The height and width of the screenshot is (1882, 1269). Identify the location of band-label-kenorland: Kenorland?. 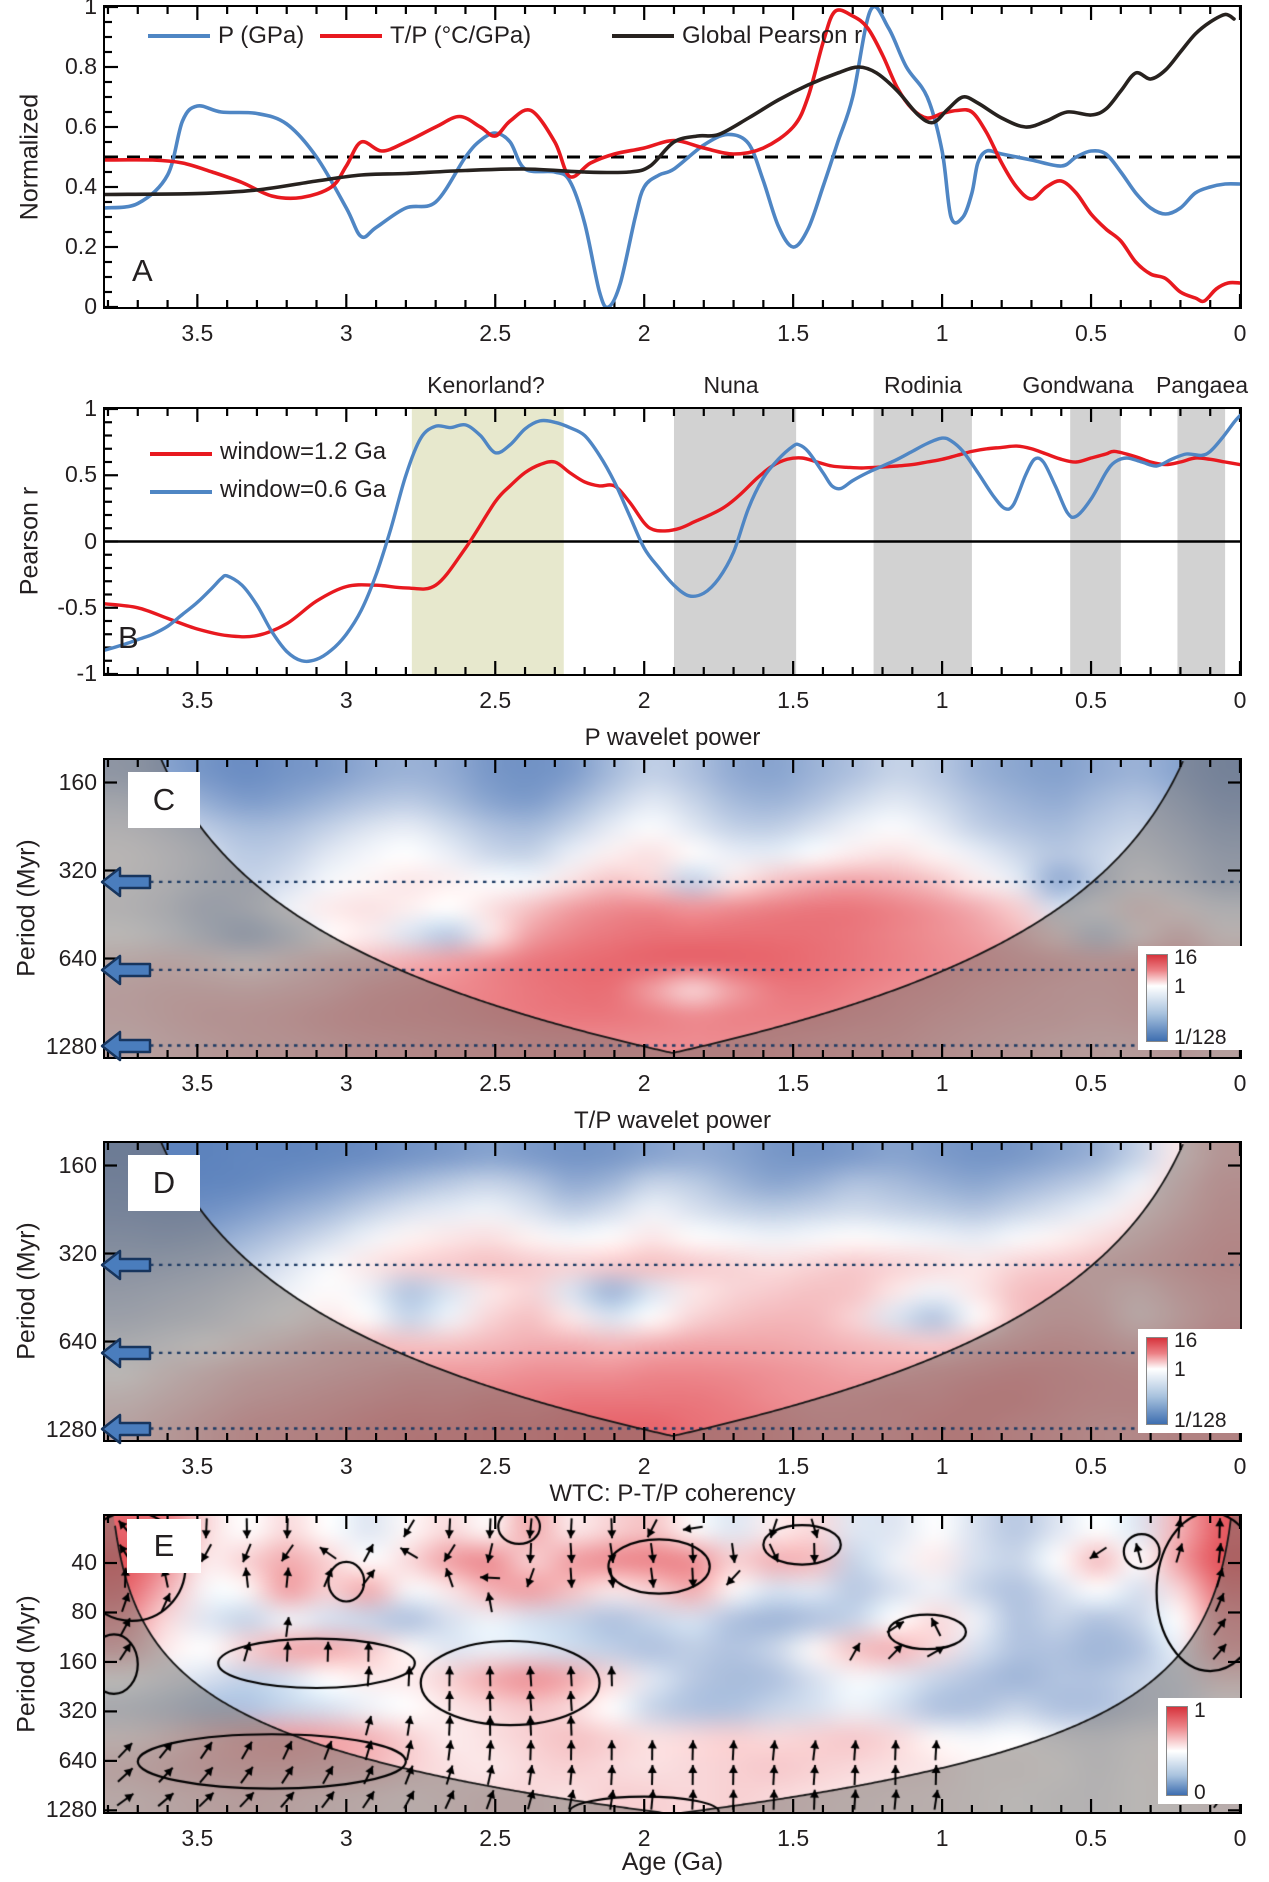
(486, 385).